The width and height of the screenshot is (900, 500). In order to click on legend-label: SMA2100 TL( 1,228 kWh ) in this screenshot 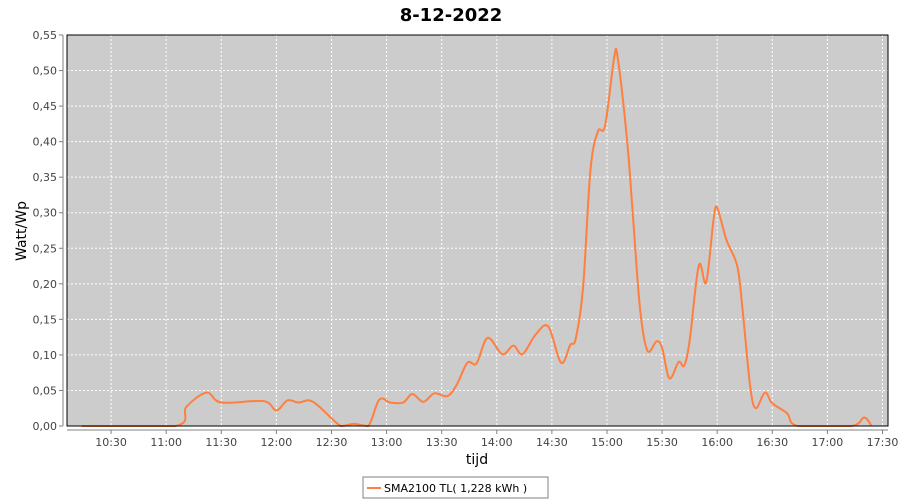, I will do `click(455, 488)`.